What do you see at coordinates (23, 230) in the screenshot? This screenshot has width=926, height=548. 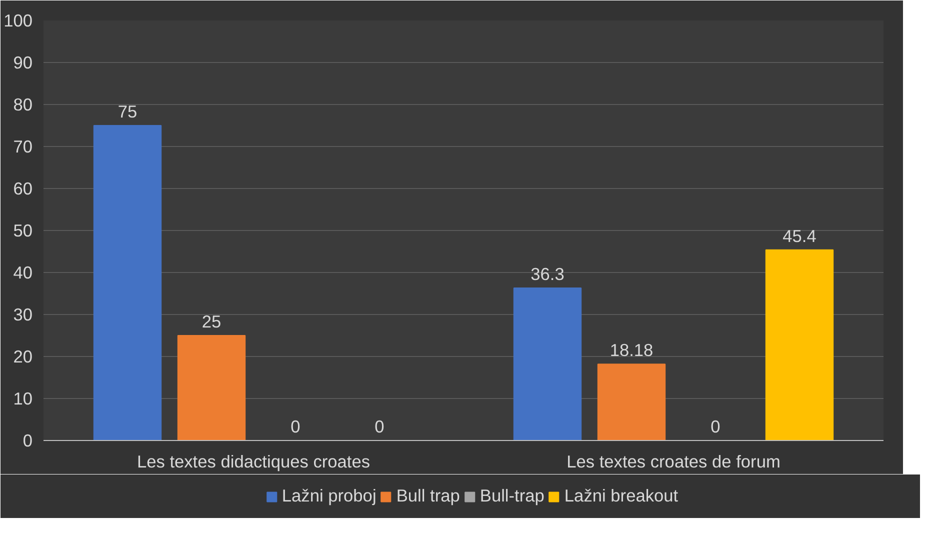 I see `y-tick-label: 50` at bounding box center [23, 230].